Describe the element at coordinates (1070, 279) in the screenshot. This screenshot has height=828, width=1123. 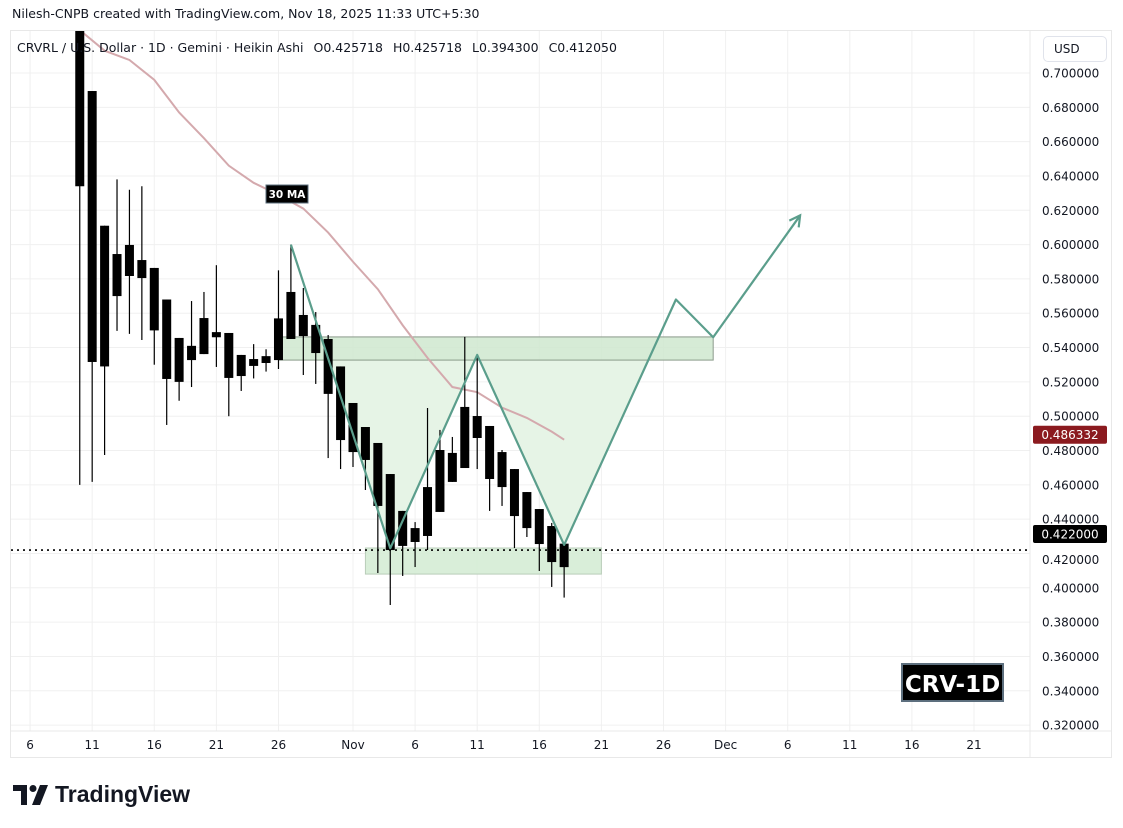
I see `price-tick-label: 0.580000` at that location.